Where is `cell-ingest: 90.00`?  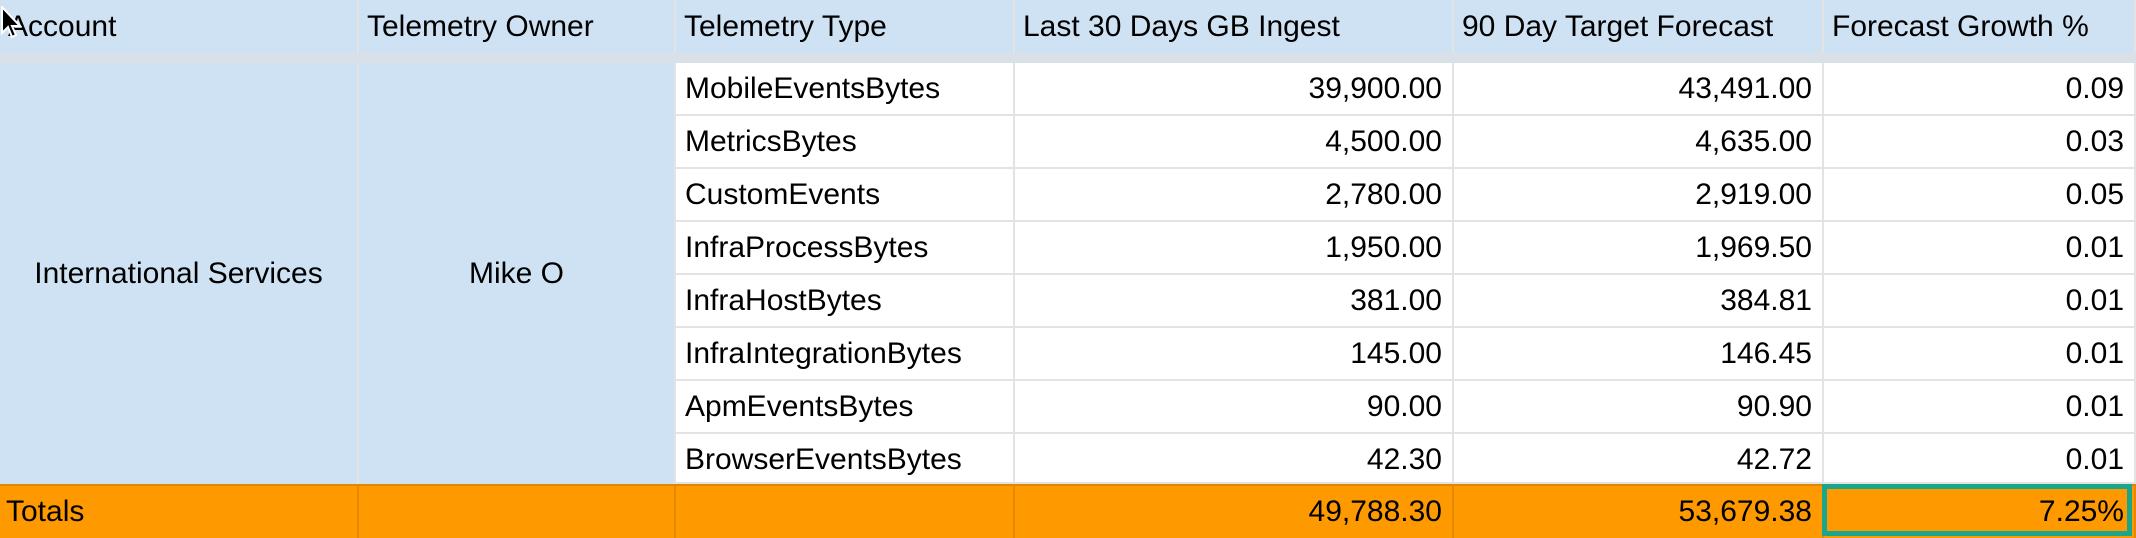 cell-ingest: 90.00 is located at coordinates (1234, 407).